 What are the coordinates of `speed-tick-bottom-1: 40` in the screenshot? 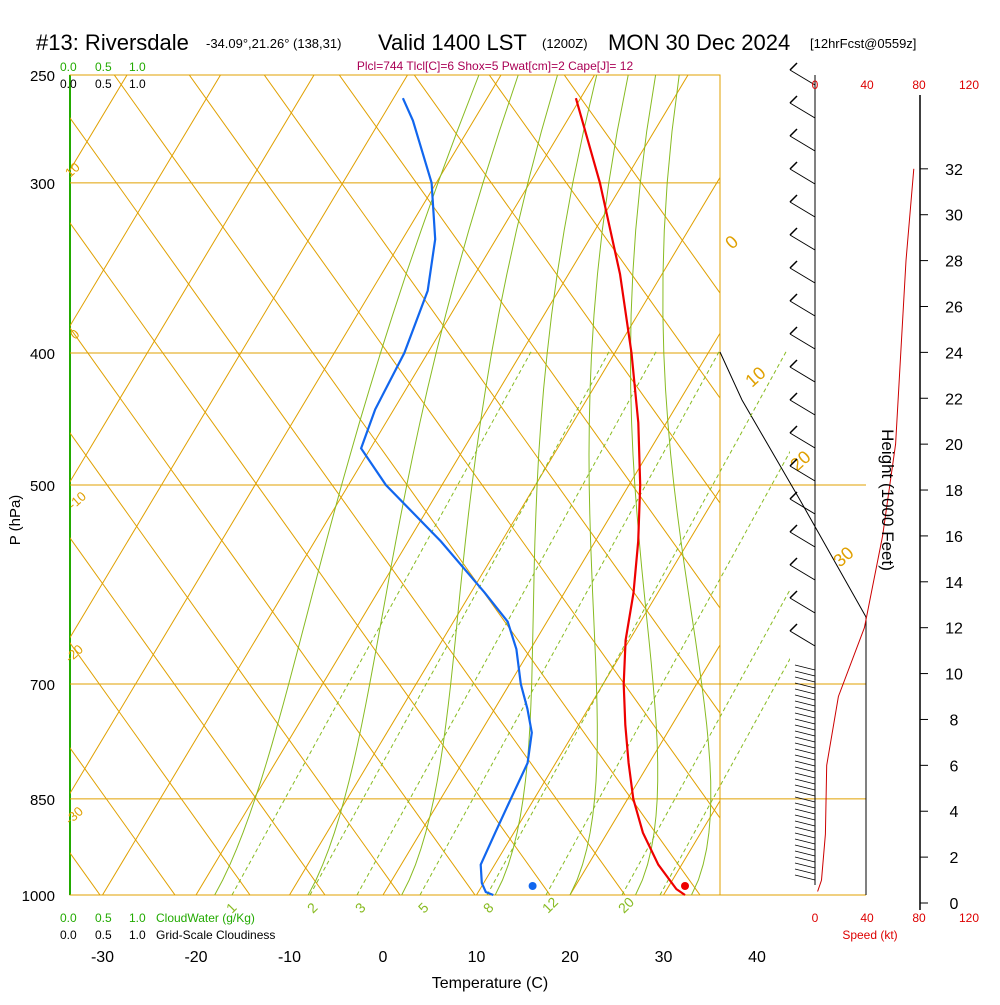 It's located at (867, 918).